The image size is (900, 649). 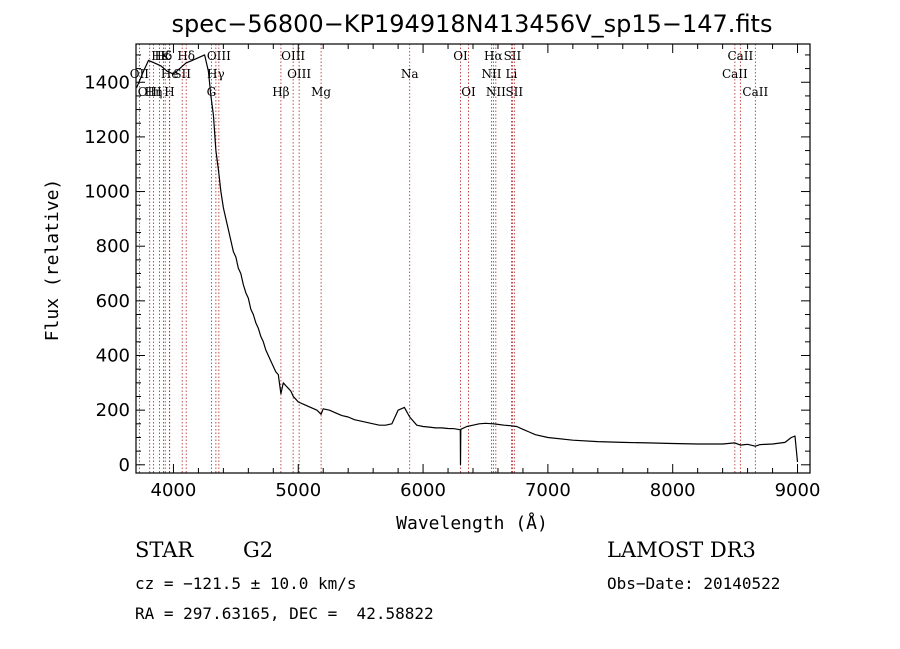 What do you see at coordinates (52, 260) in the screenshot?
I see `y-axis-label: Flux (relative)` at bounding box center [52, 260].